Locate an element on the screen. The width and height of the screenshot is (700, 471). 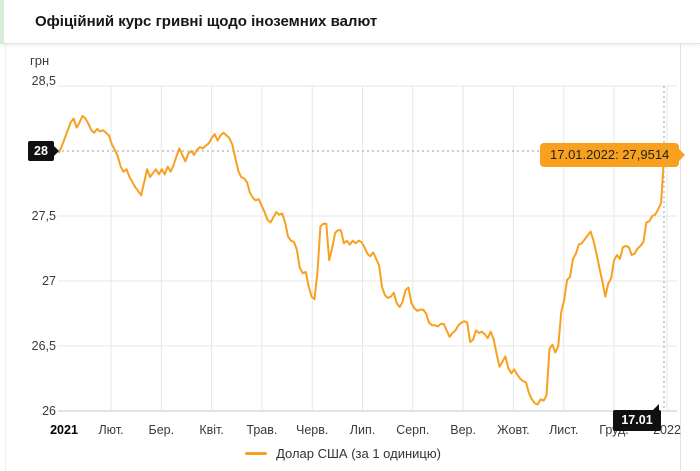
x-tick-label: Лют. is located at coordinates (111, 430).